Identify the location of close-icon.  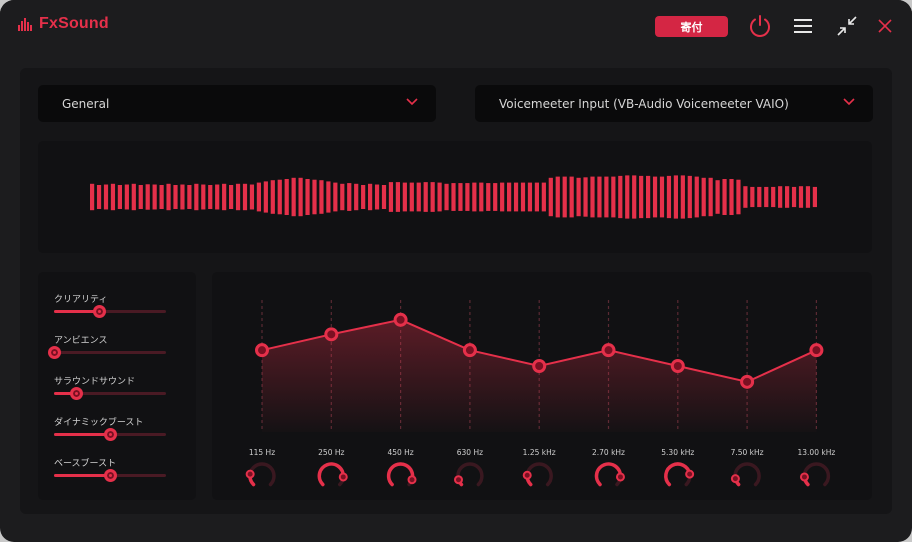
(885, 26).